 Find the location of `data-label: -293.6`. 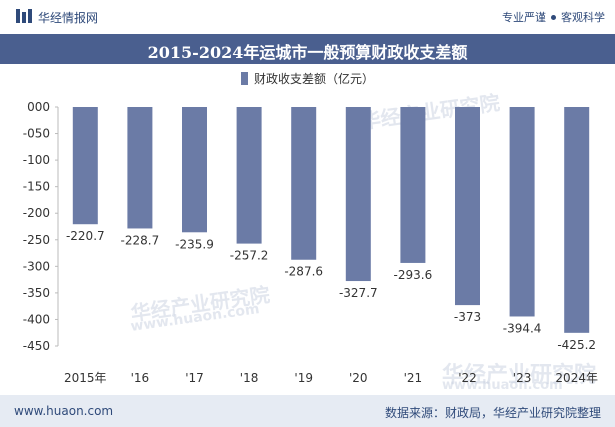

data-label: -293.6 is located at coordinates (413, 275).